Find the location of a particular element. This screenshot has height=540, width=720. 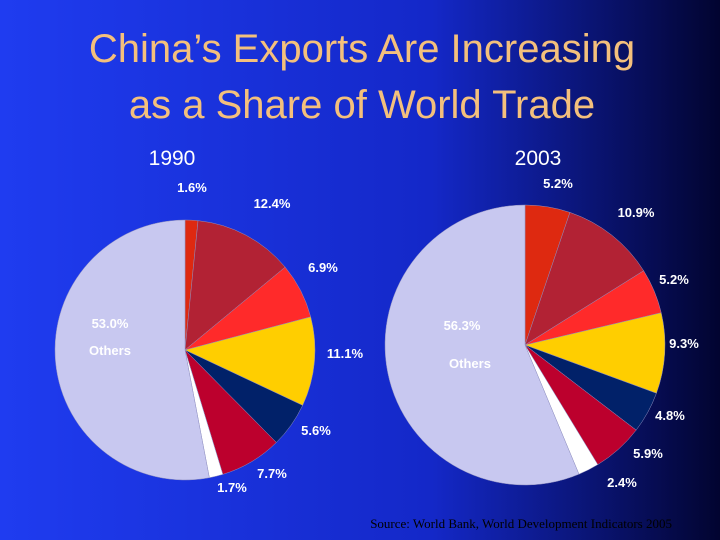

value-label: 10.9% is located at coordinates (636, 212).